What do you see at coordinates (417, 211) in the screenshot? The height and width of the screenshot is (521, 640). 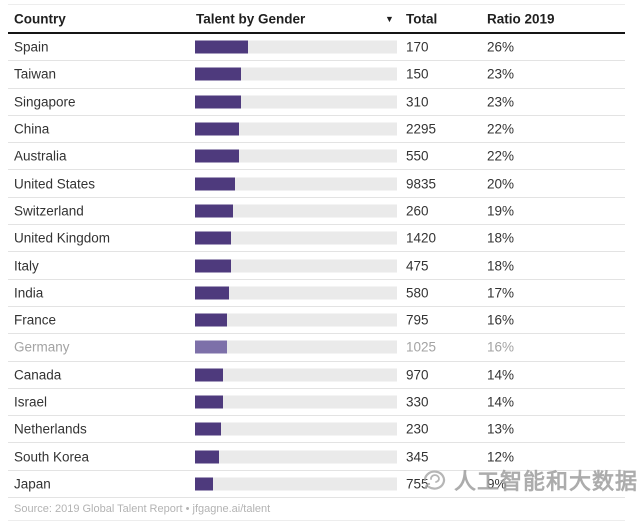 I see `total-value: 260` at bounding box center [417, 211].